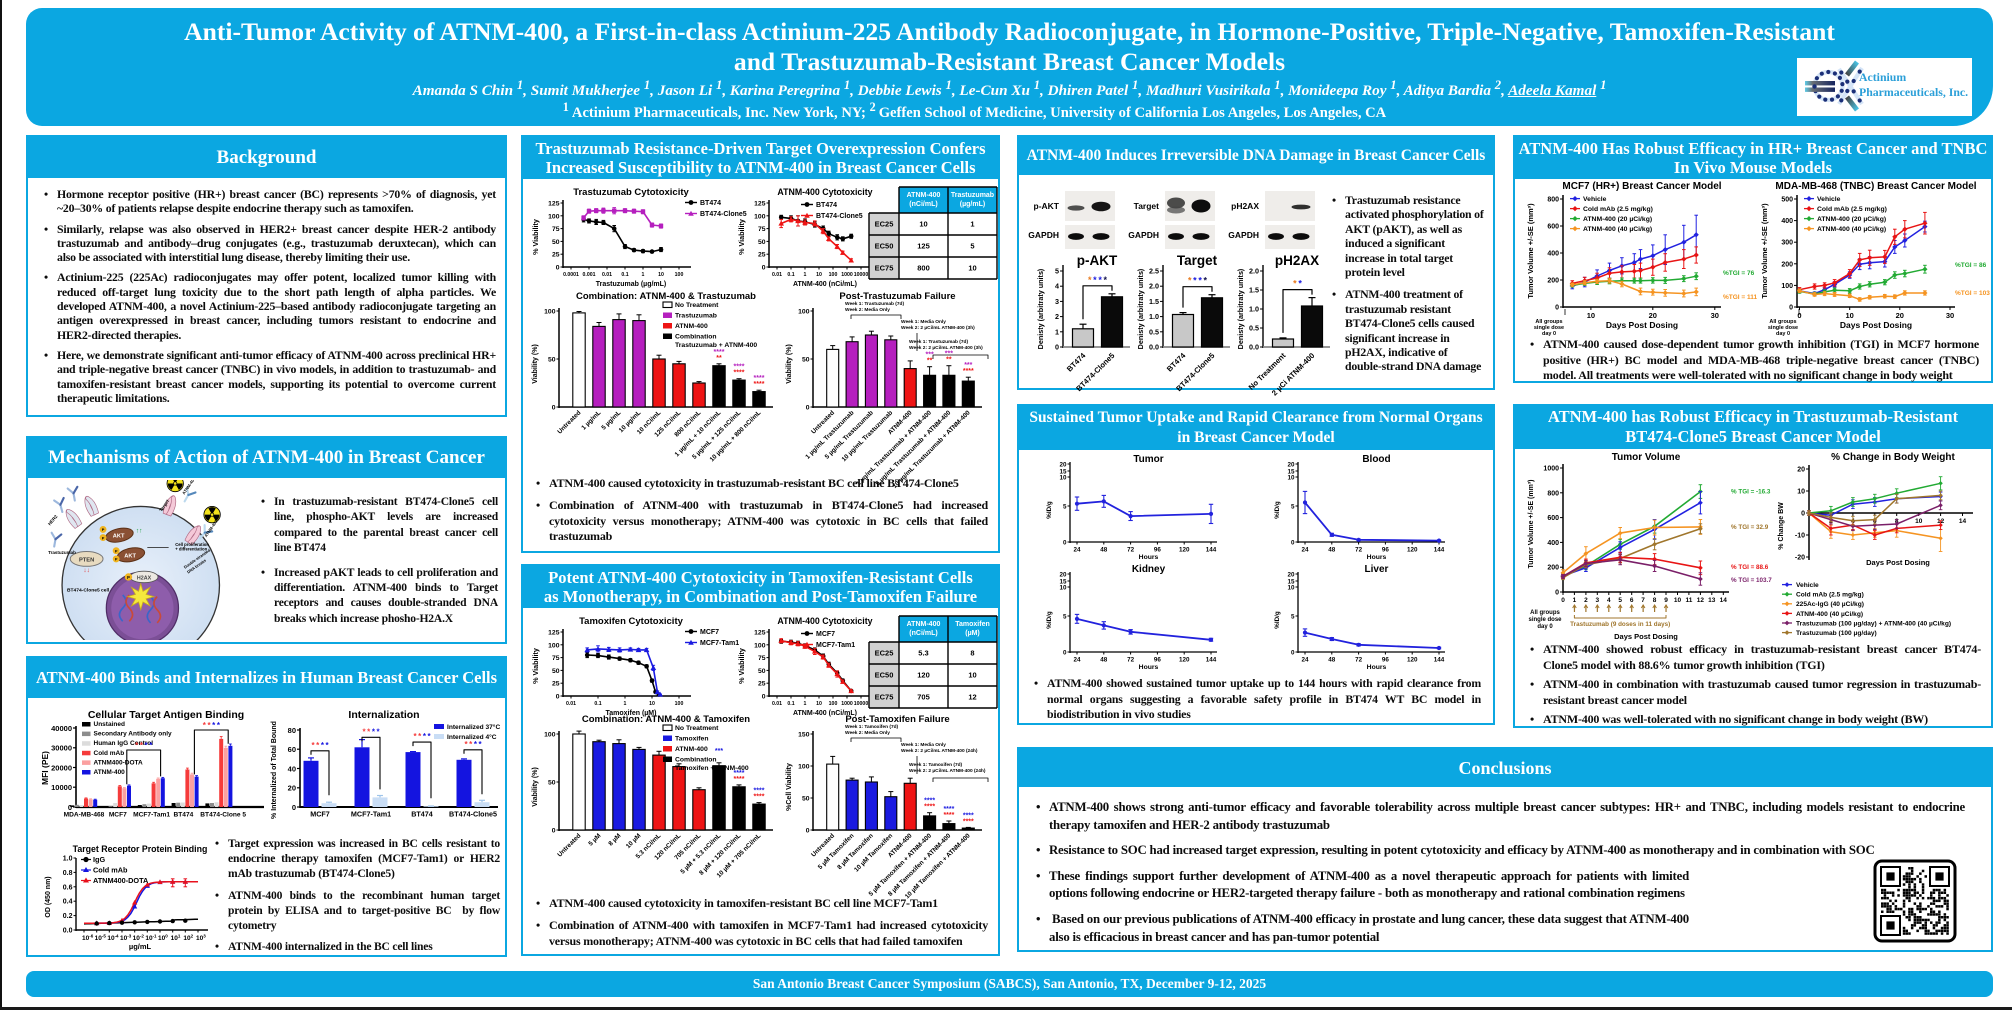 The height and width of the screenshot is (1010, 2012). I want to click on svg-text: 10000, so click(861, 275).